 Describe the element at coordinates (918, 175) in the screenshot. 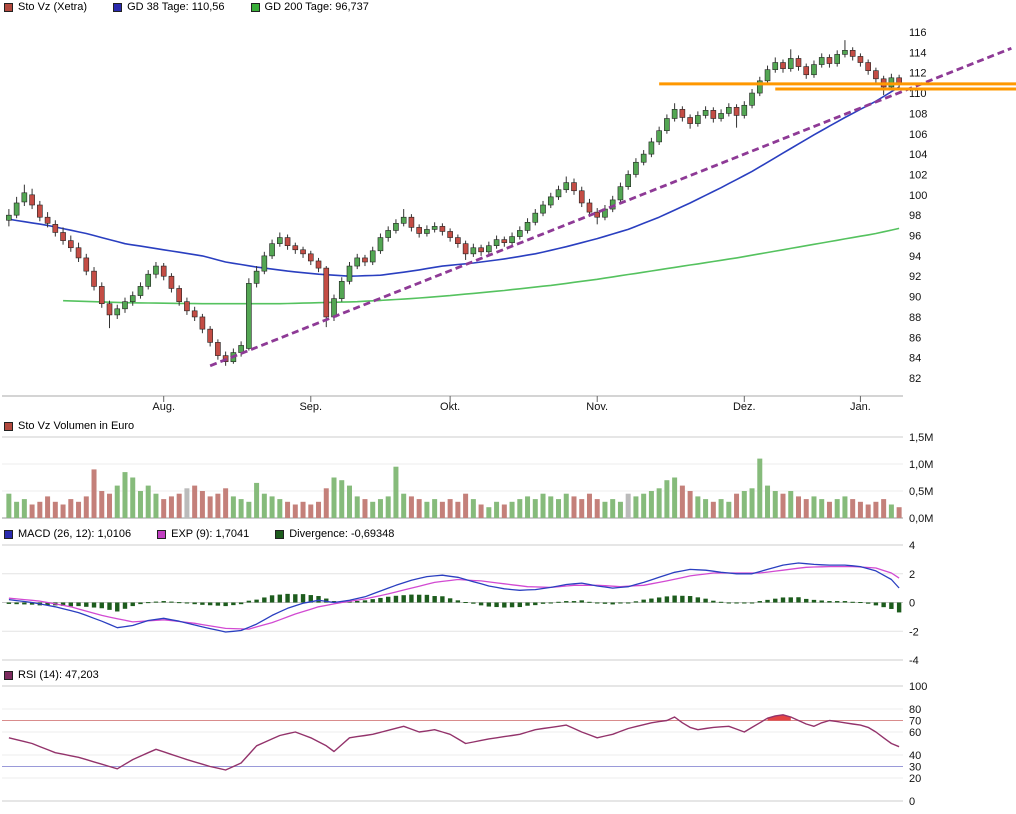

I see `svg-text: 102` at that location.